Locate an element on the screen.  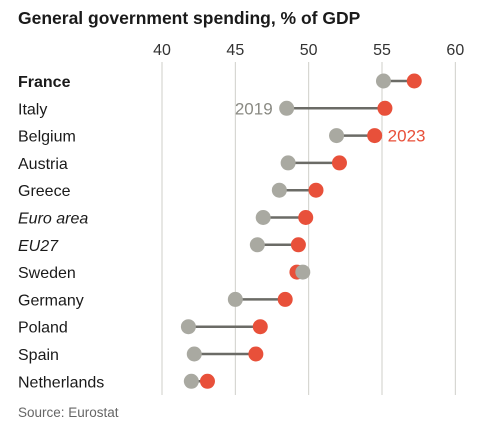
category-label: France is located at coordinates (44, 82).